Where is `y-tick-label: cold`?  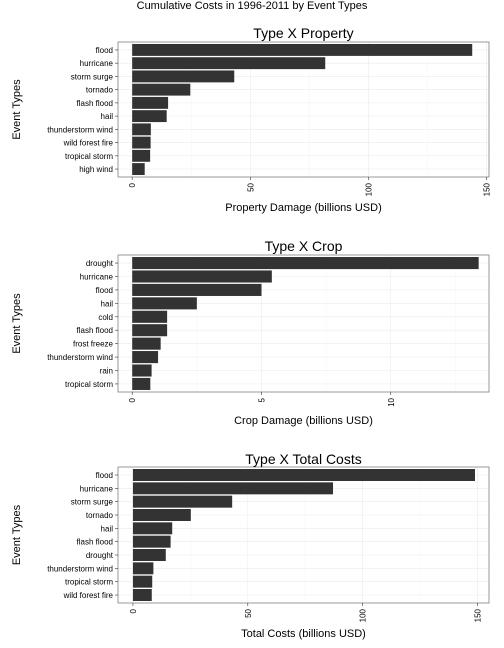
y-tick-label: cold is located at coordinates (105, 317).